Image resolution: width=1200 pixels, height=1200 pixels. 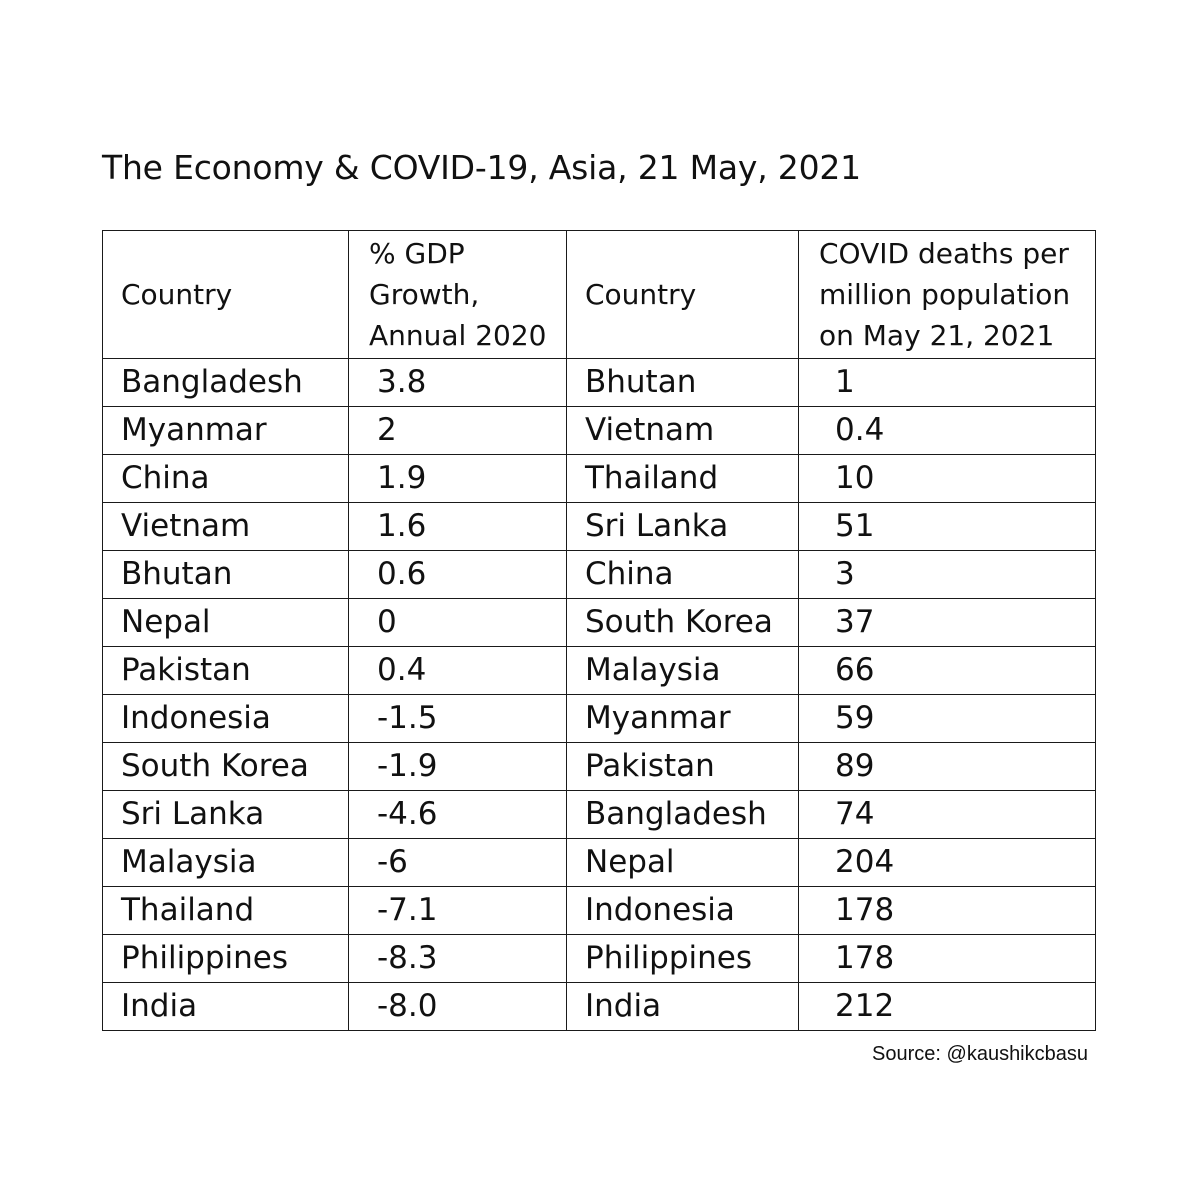 What do you see at coordinates (947, 478) in the screenshot?
I see `deaths-value-cell: 10` at bounding box center [947, 478].